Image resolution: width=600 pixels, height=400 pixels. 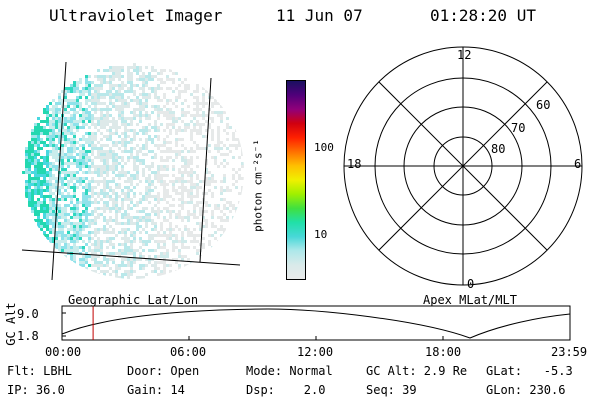 I want to click on orbit-xtick: 00:00, so click(x=63, y=352).